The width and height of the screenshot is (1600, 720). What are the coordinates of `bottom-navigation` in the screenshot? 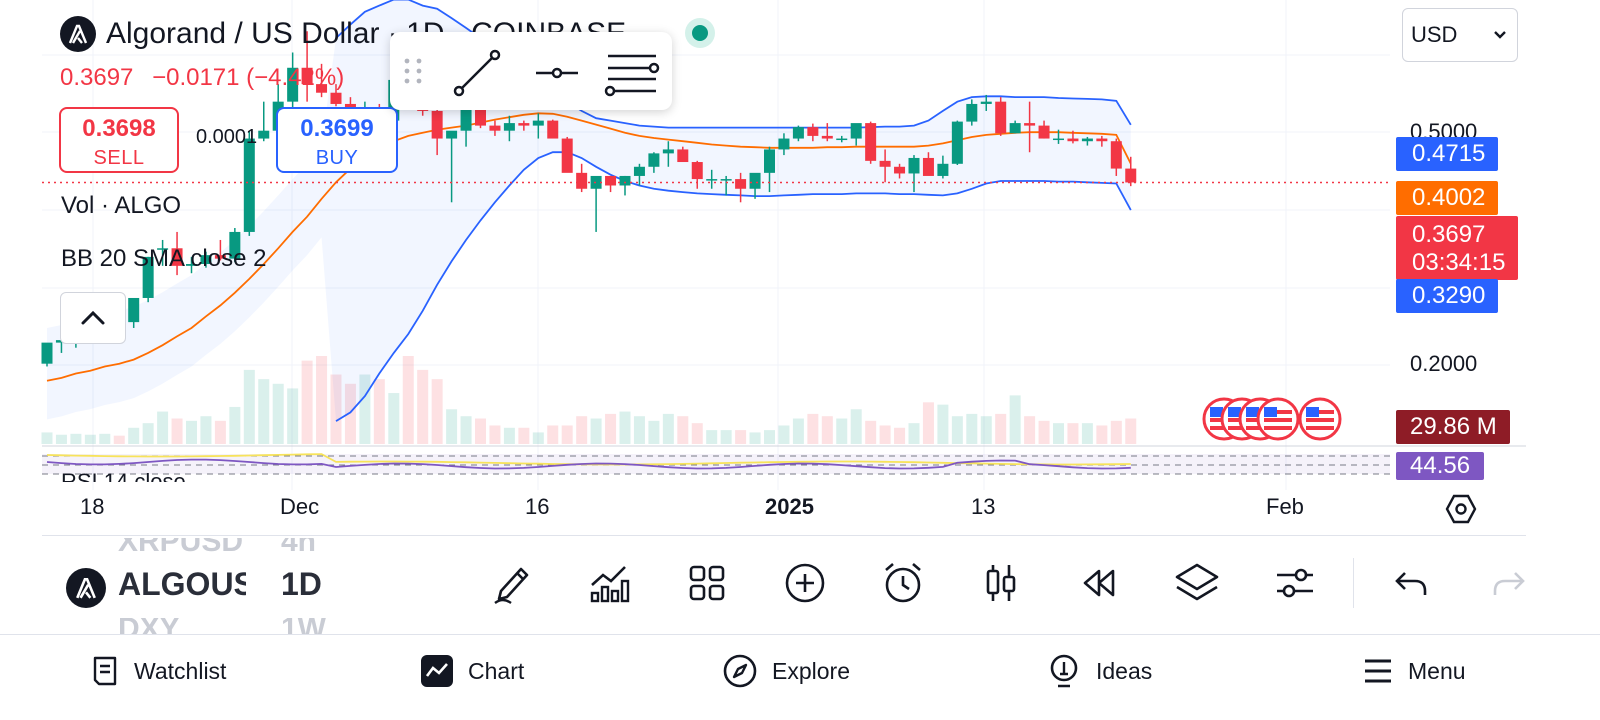 It's located at (800, 677).